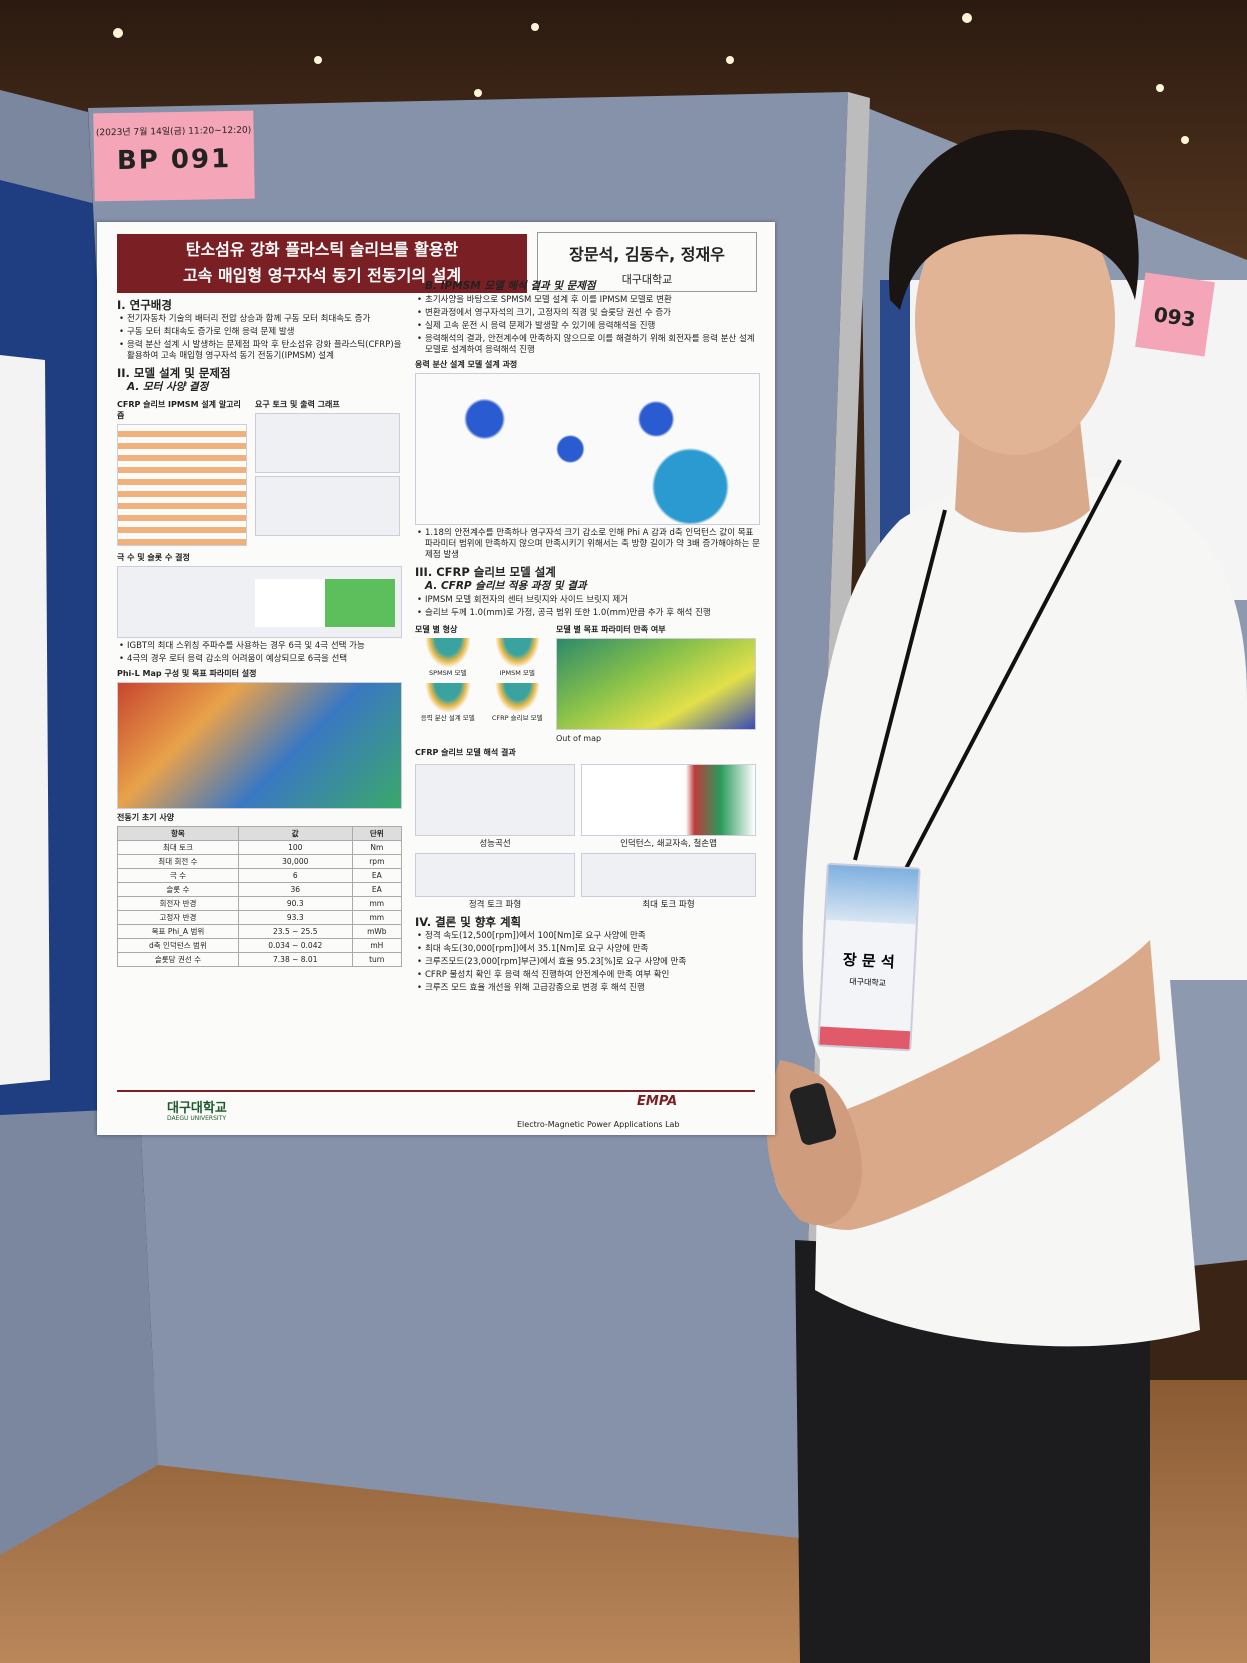 This screenshot has height=1663, width=1247. I want to click on model-cell: SPMSM 모델, so click(448, 658).